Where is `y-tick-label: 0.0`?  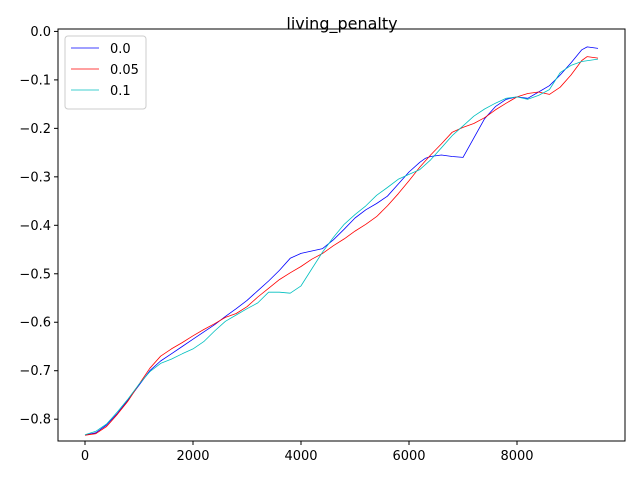 y-tick-label: 0.0 is located at coordinates (40, 32).